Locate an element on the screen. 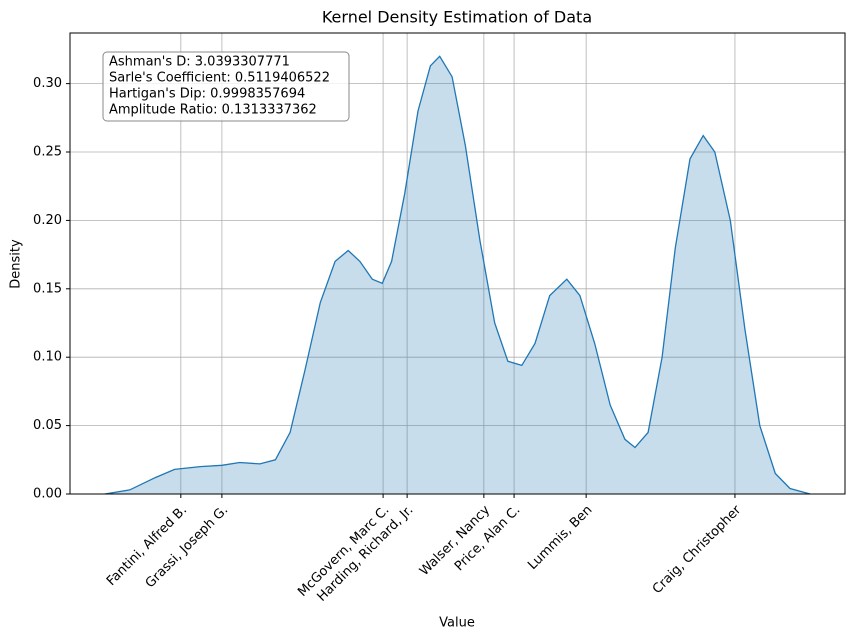 This screenshot has height=641, width=855. y-tick-label: 0.10 is located at coordinates (47, 357).